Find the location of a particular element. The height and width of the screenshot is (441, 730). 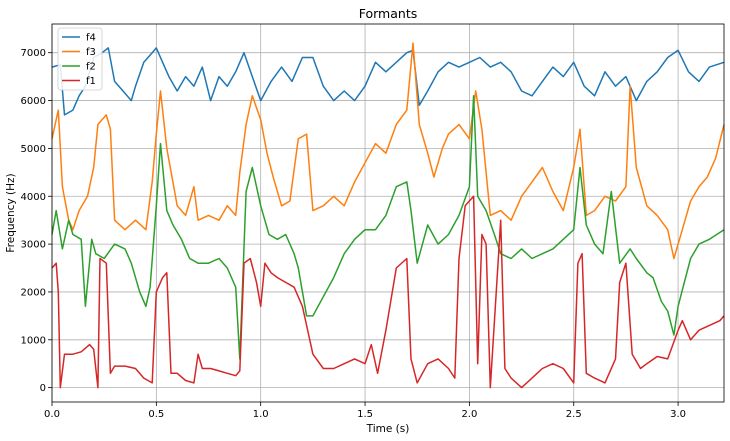

y-tick-label: 7000 is located at coordinates (33, 53).